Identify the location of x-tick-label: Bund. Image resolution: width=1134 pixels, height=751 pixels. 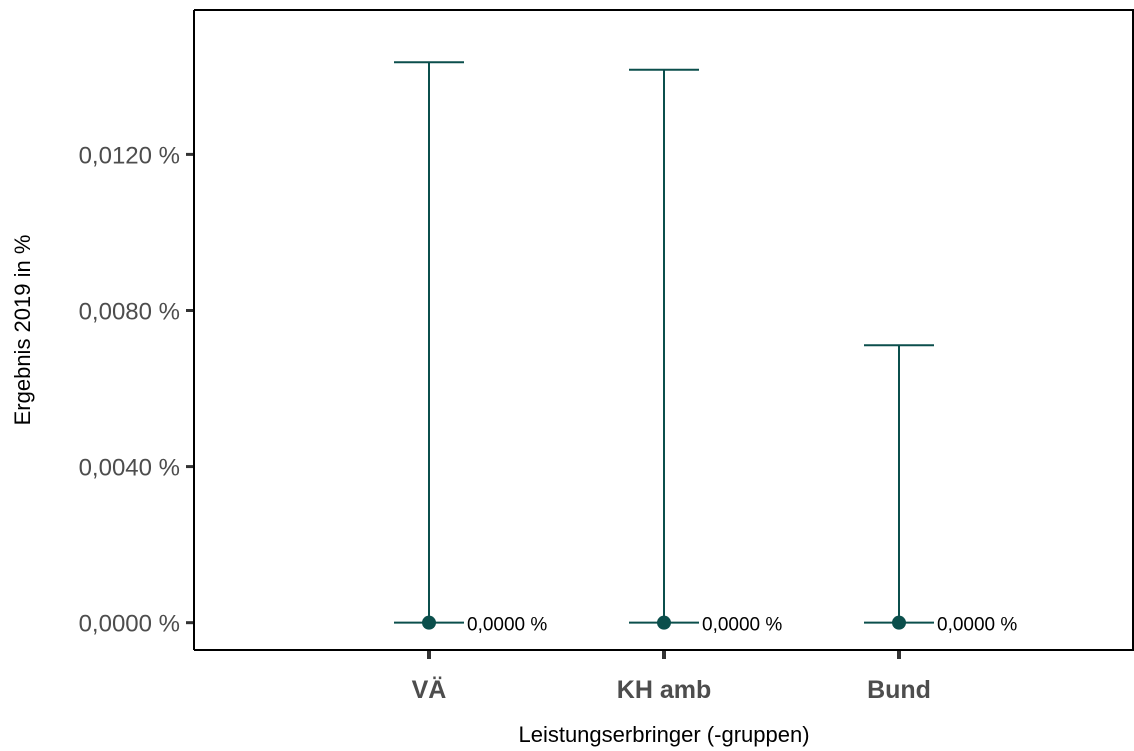
(899, 690).